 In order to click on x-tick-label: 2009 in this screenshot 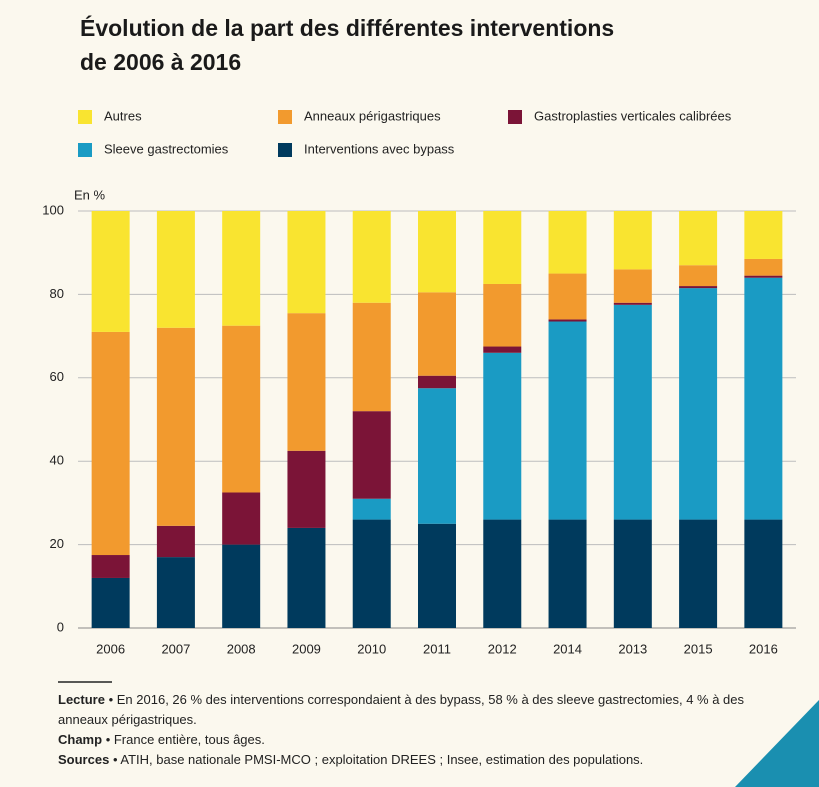, I will do `click(306, 648)`.